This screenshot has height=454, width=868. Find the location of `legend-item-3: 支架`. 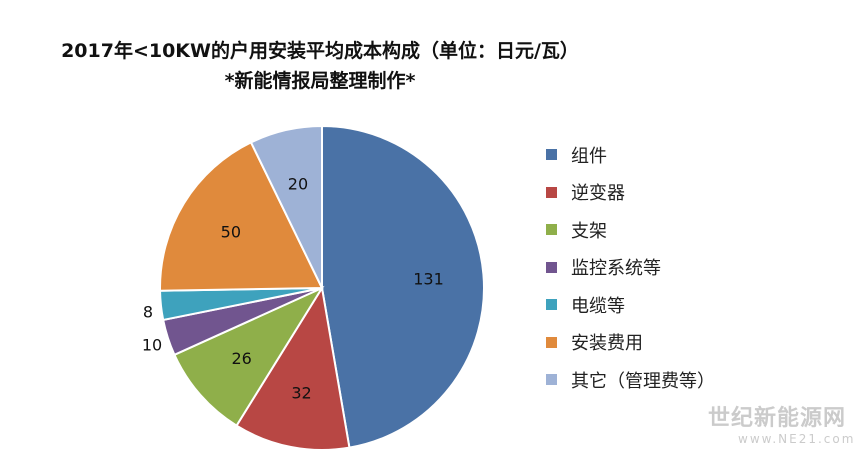

legend-item-3: 支架 is located at coordinates (630, 230).